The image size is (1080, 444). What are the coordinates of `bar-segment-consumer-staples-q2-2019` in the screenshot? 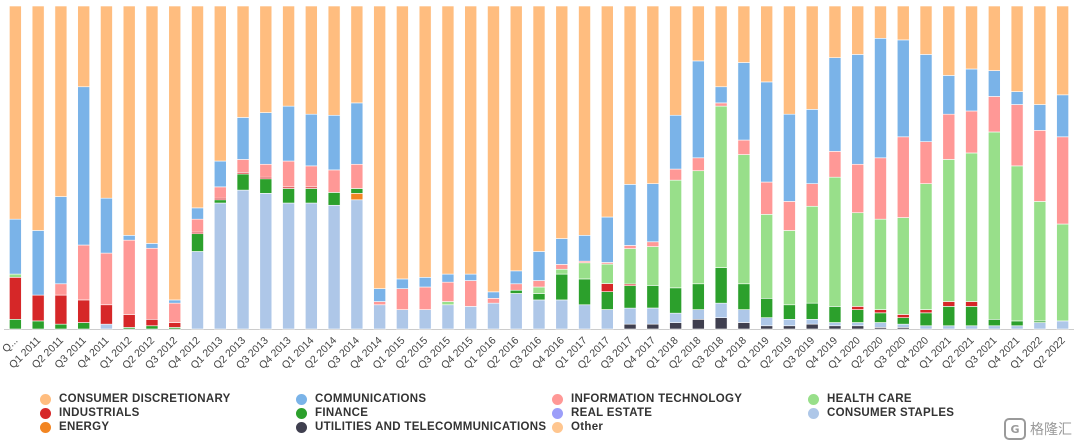 It's located at (789, 323).